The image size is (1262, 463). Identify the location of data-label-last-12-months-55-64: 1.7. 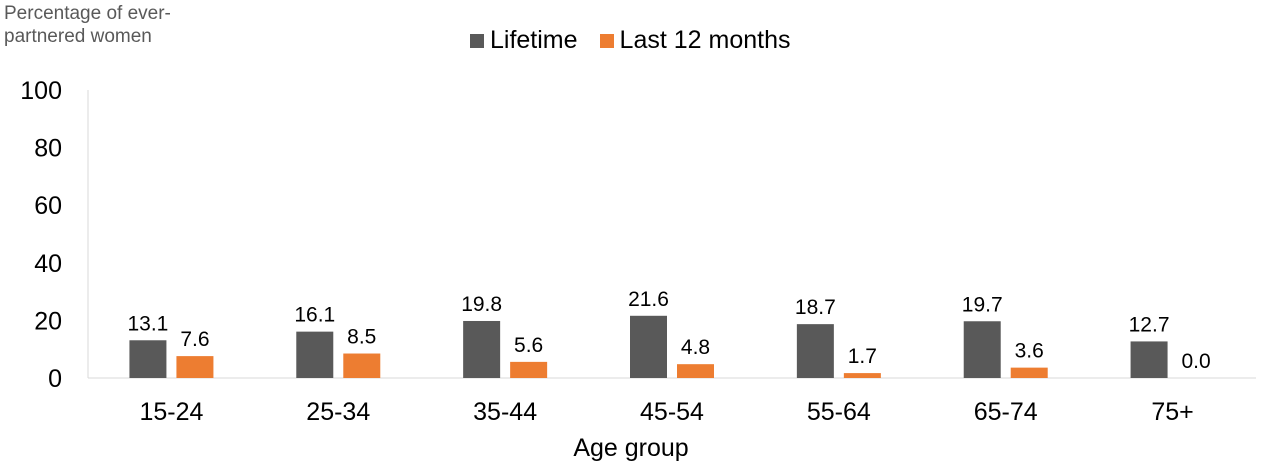
(862, 356).